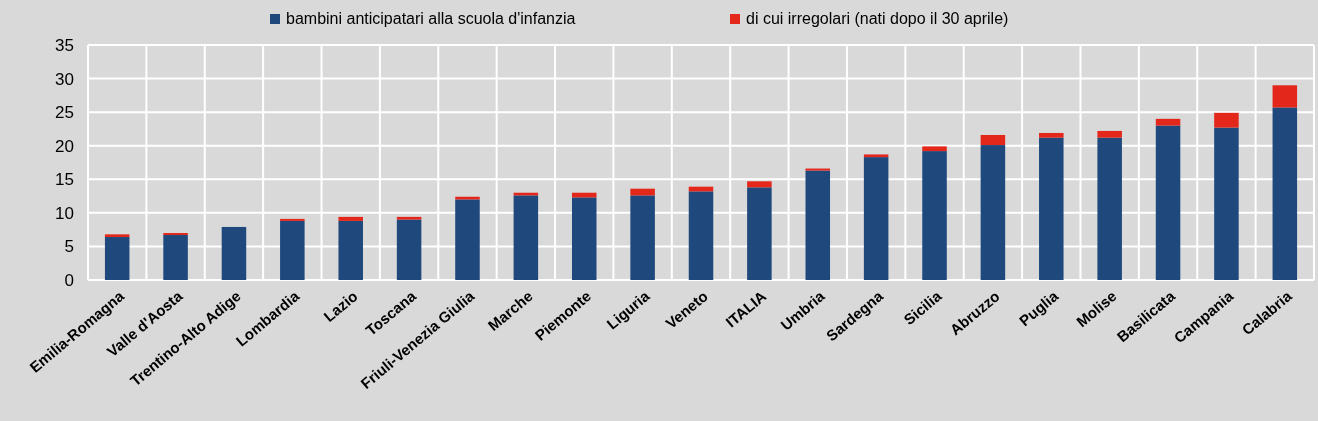 The height and width of the screenshot is (421, 1318). Describe the element at coordinates (431, 18) in the screenshot. I see `legend-label: bambini anticipatari alla scuola d'infanzia` at that location.